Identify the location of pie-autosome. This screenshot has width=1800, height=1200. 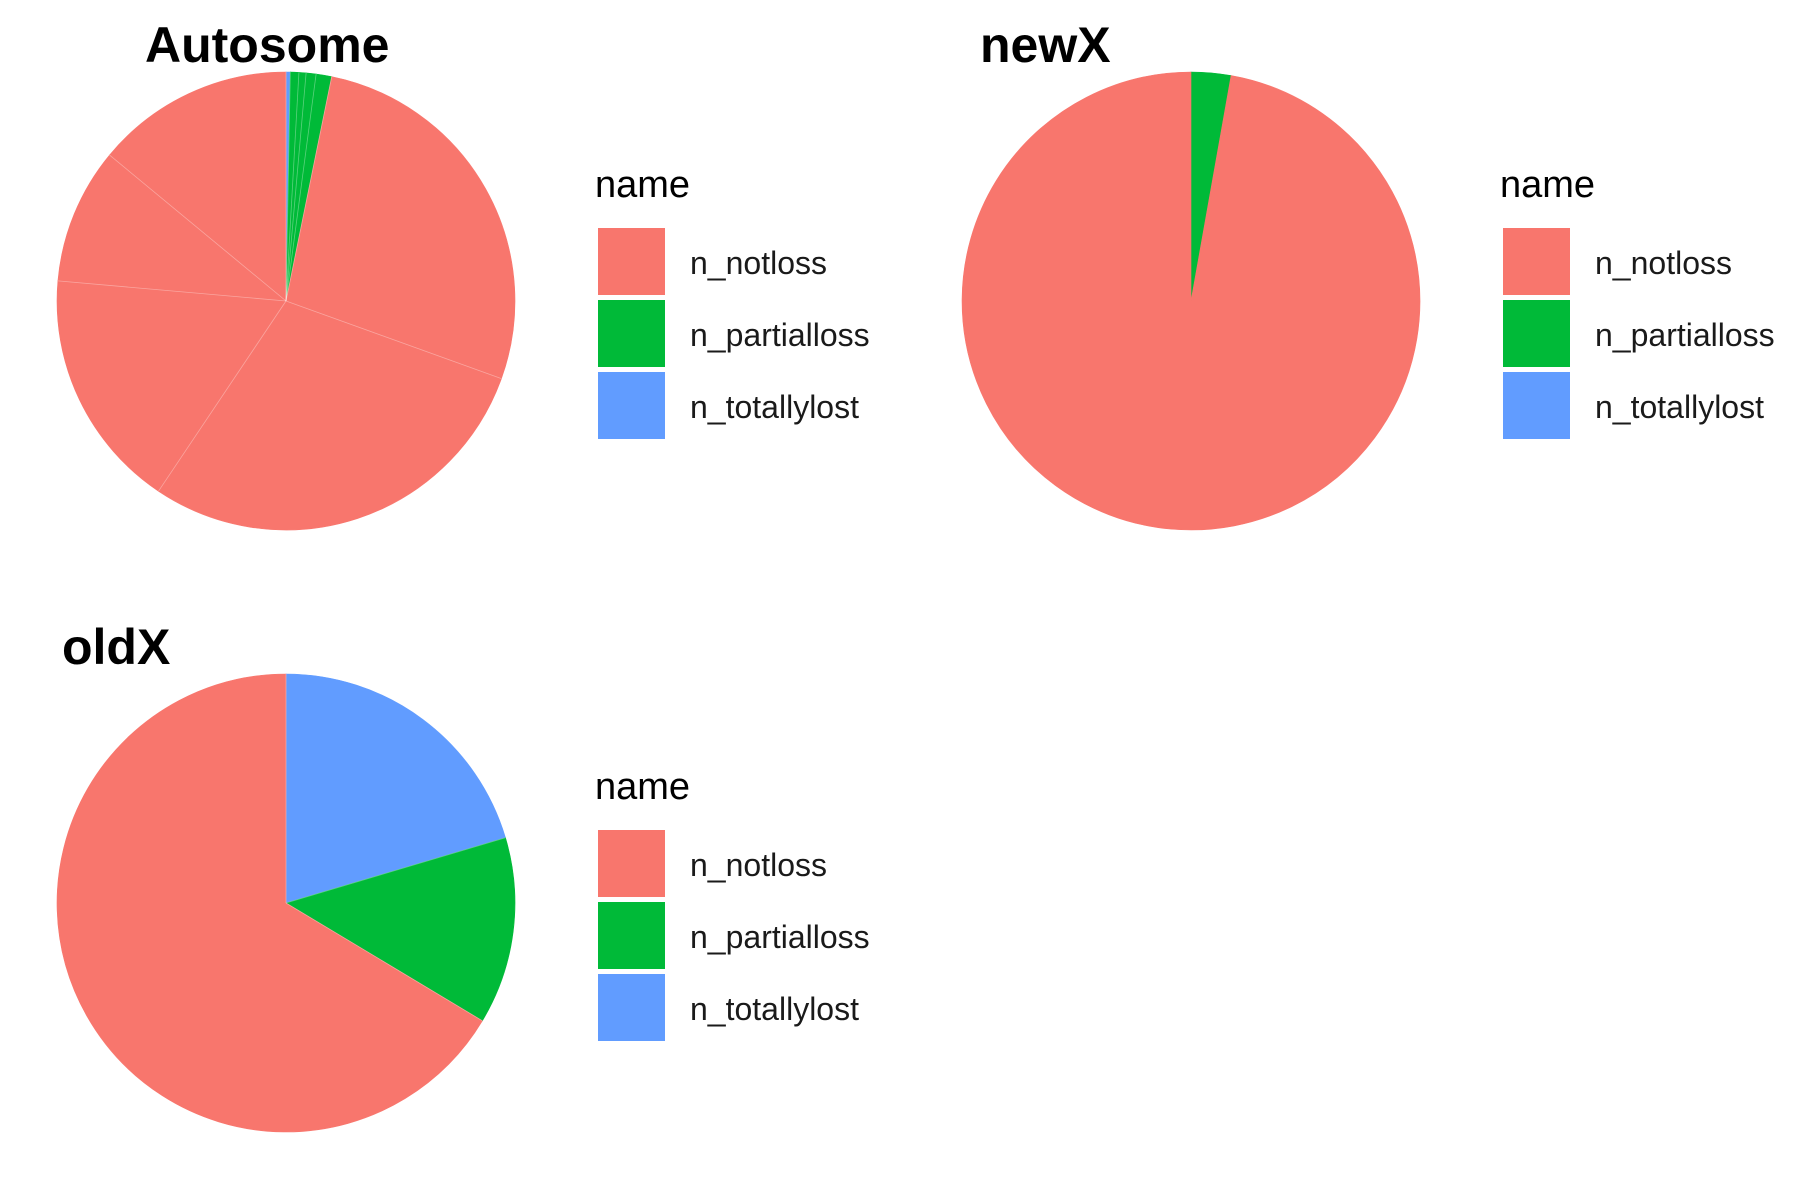
(286, 301).